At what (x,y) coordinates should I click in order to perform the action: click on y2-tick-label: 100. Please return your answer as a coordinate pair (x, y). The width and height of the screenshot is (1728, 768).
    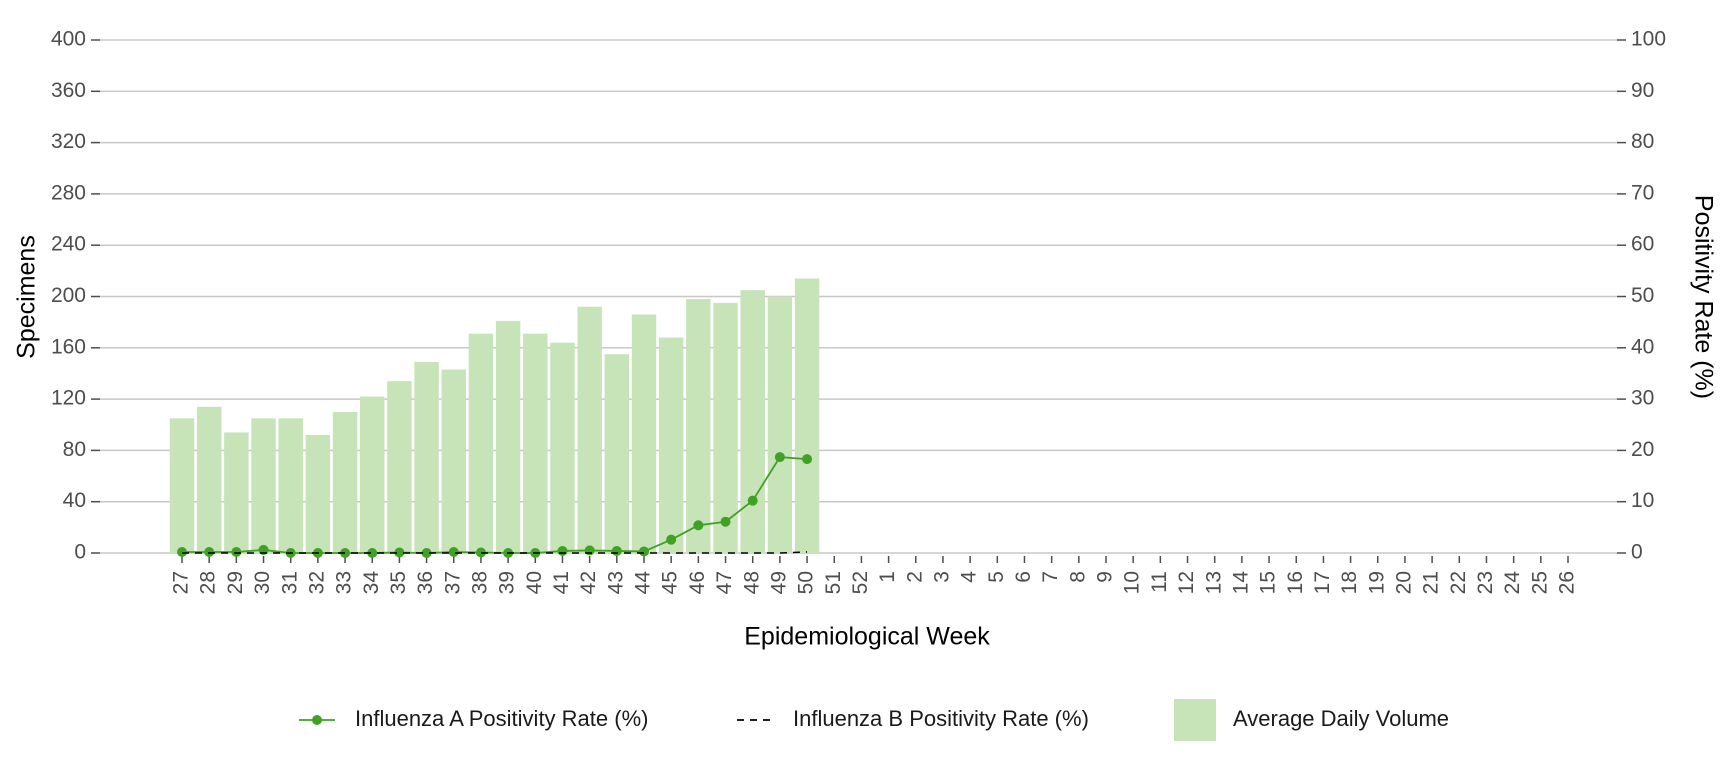
    Looking at the image, I should click on (1648, 39).